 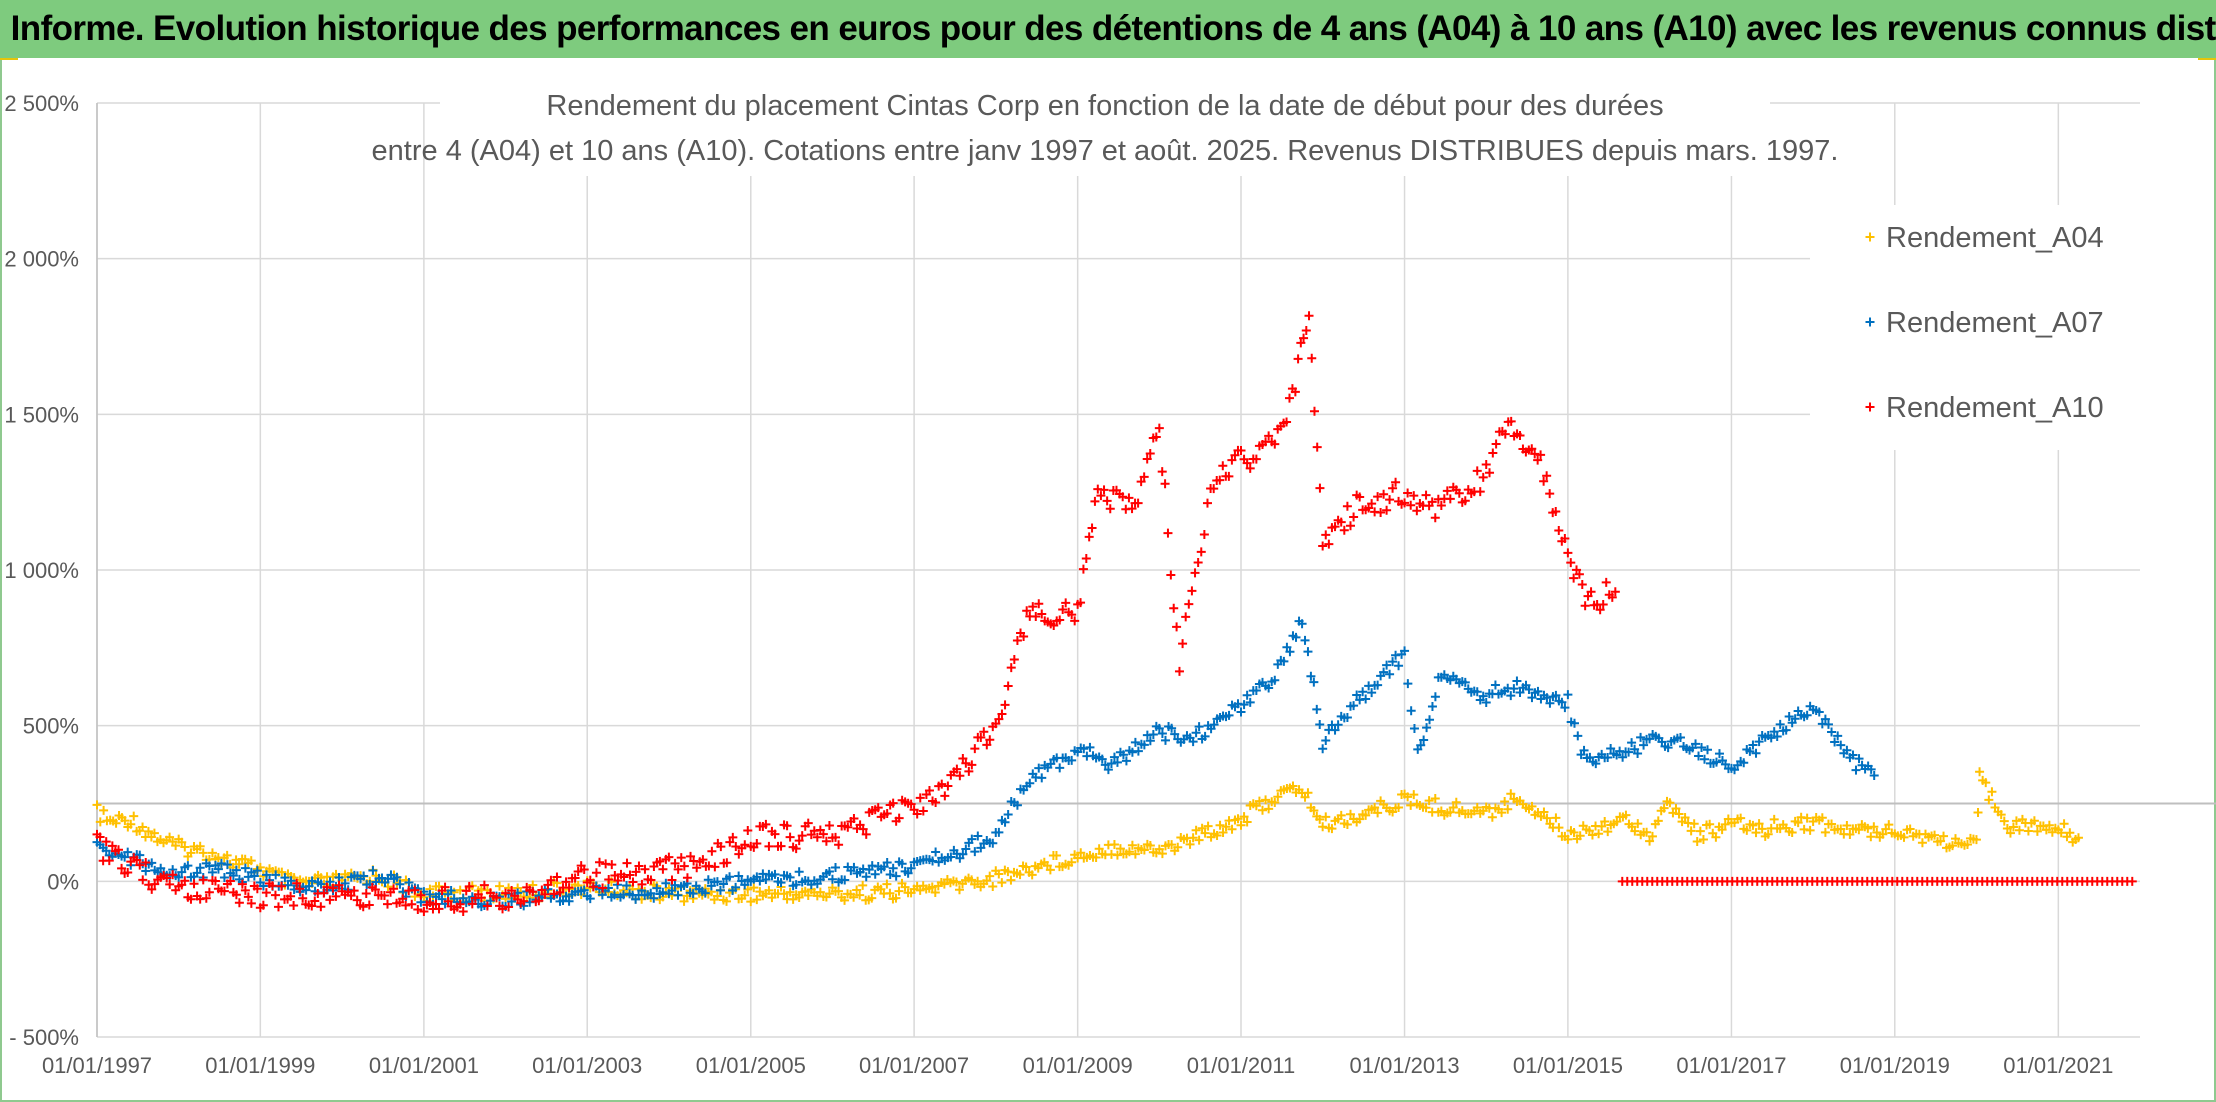 I want to click on x-tick-label: 01/01/2003, so click(x=587, y=1065).